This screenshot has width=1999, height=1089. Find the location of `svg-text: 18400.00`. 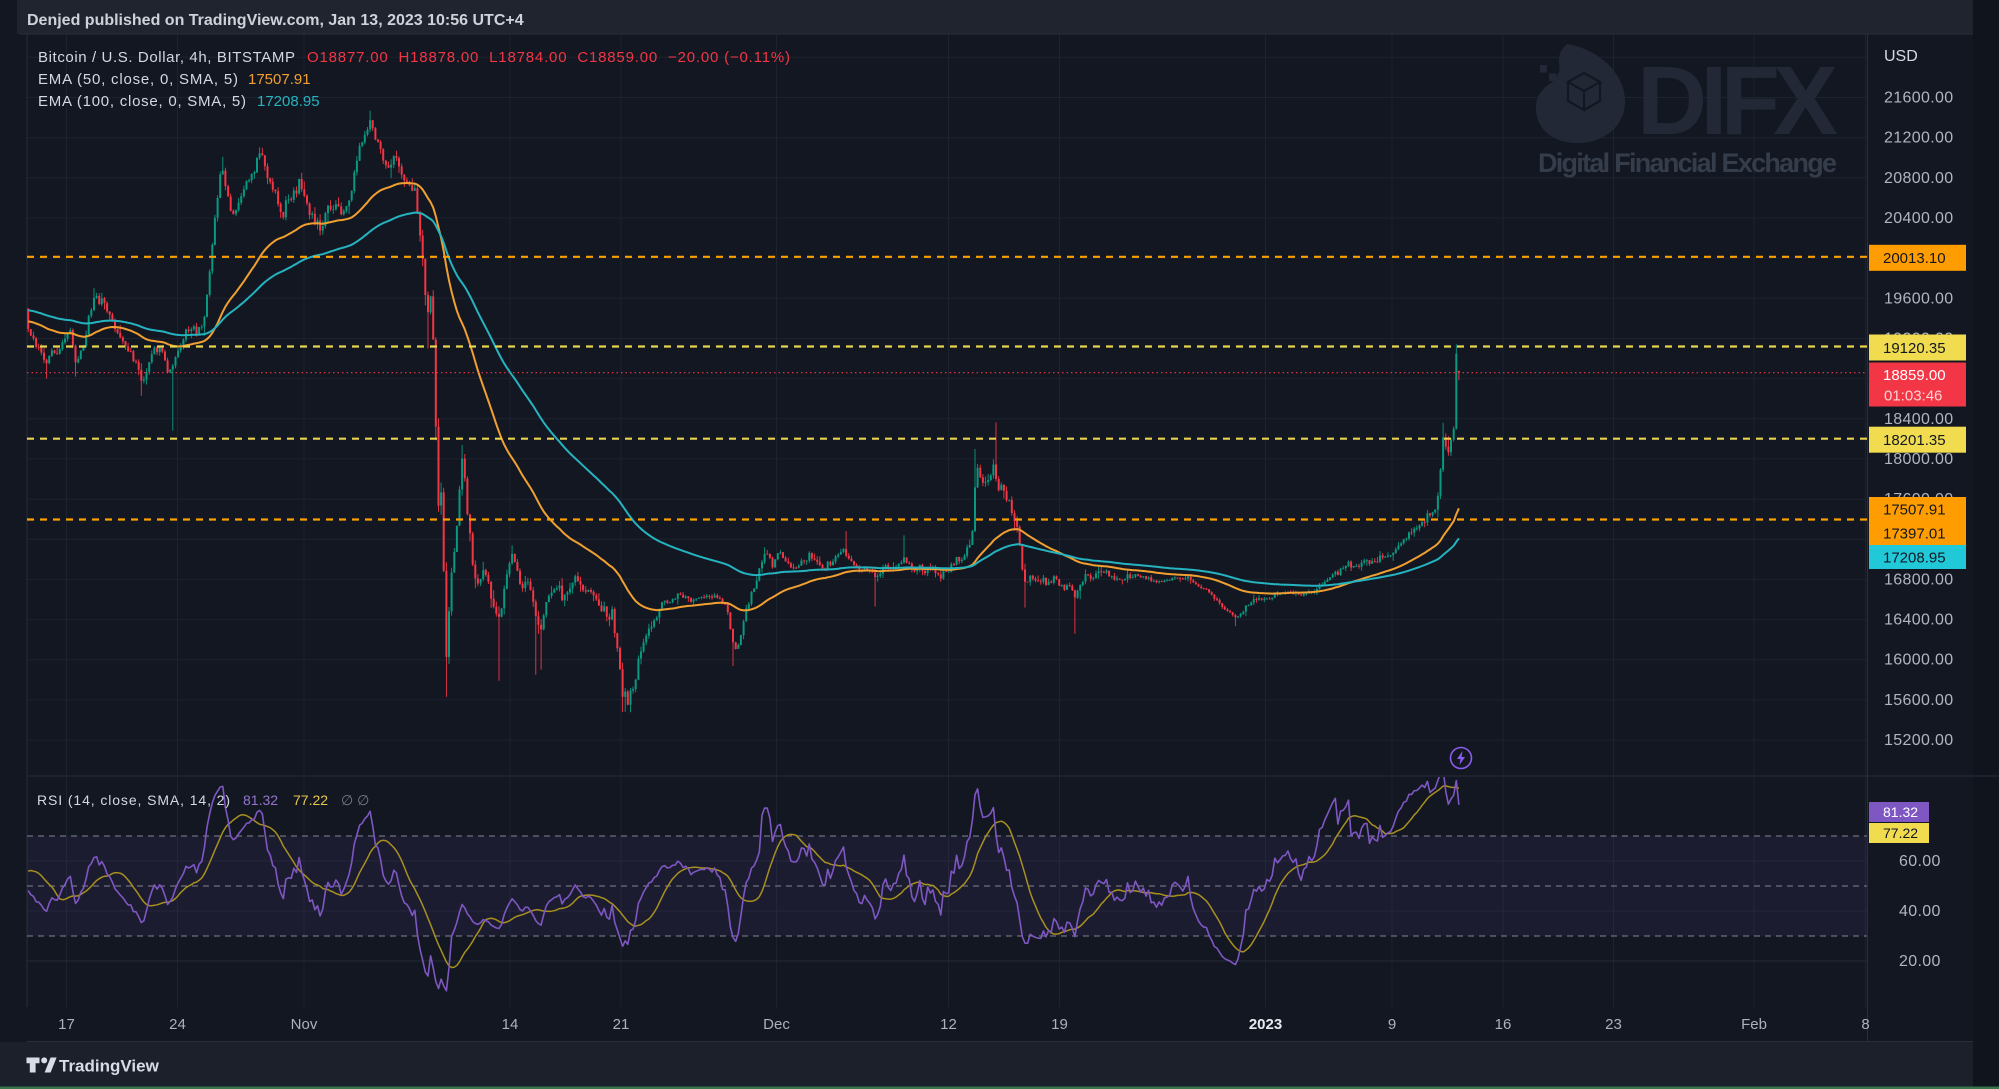

svg-text: 18400.00 is located at coordinates (1919, 419).